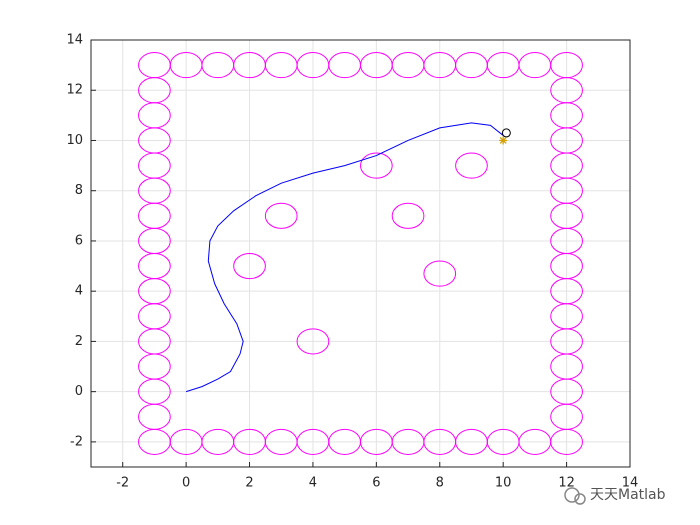 The width and height of the screenshot is (700, 525). Describe the element at coordinates (313, 483) in the screenshot. I see `x-tick-label: 4` at that location.